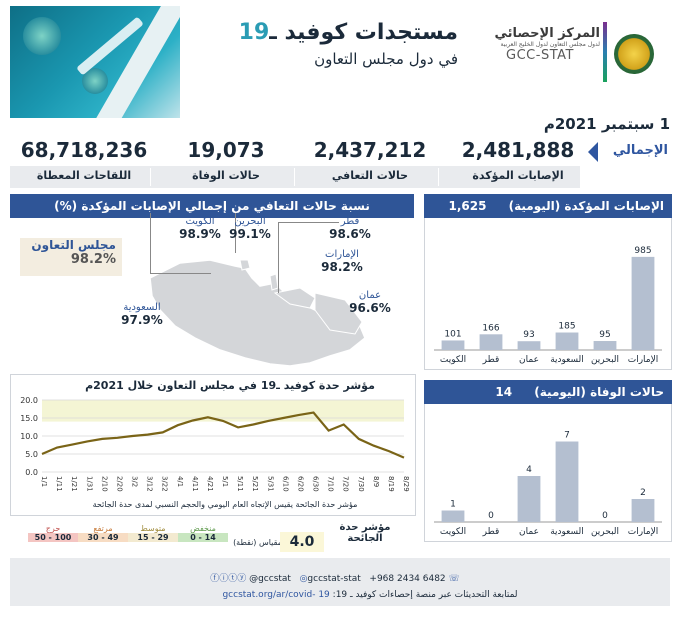 The height and width of the screenshot is (617, 680). Describe the element at coordinates (640, 150) in the screenshot. I see `total-label: الإجمالي` at that location.